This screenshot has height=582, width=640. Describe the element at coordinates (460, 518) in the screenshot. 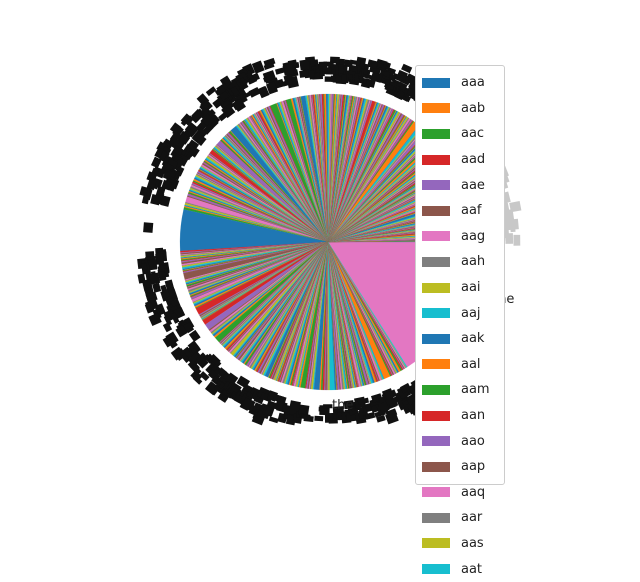

I see `legend-entry: aar` at that location.